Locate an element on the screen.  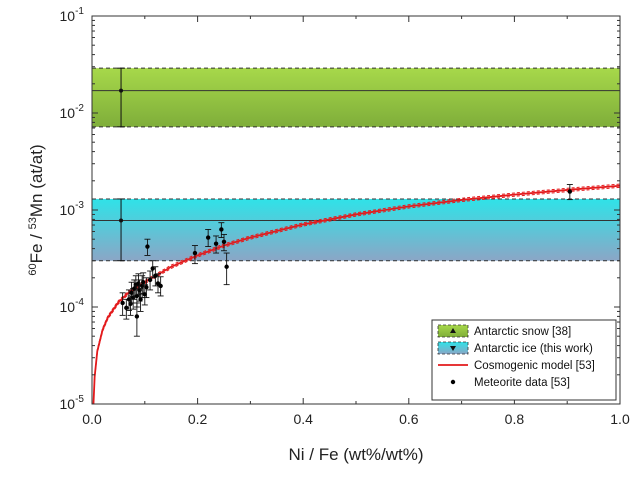
x-tick-label: 0.0 is located at coordinates (92, 419).